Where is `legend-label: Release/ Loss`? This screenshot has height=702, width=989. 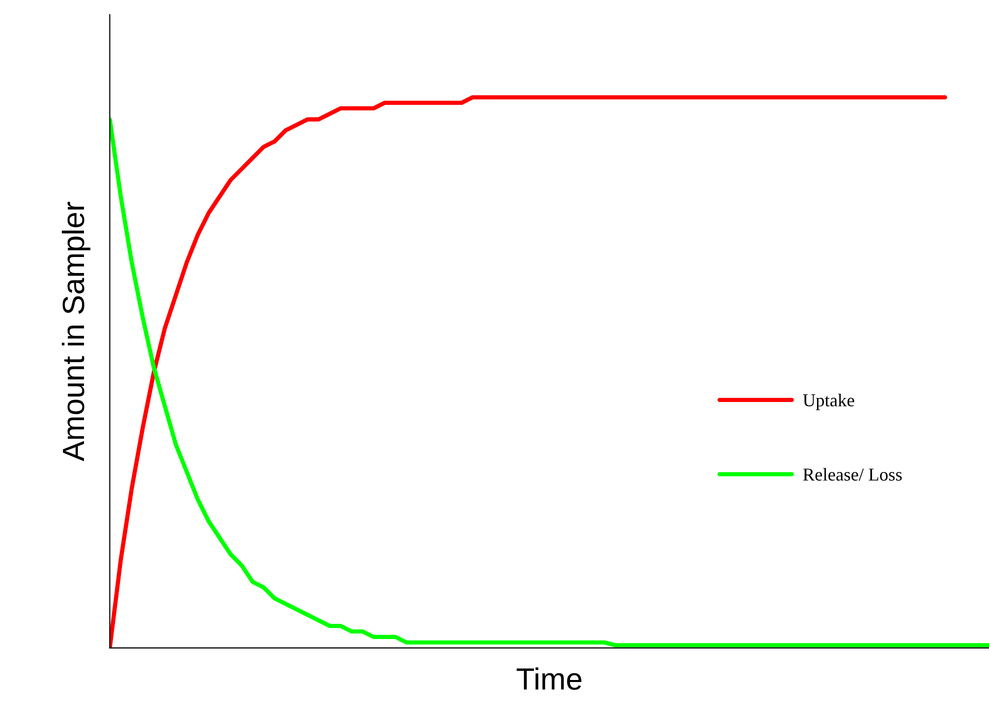
legend-label: Release/ Loss is located at coordinates (852, 474).